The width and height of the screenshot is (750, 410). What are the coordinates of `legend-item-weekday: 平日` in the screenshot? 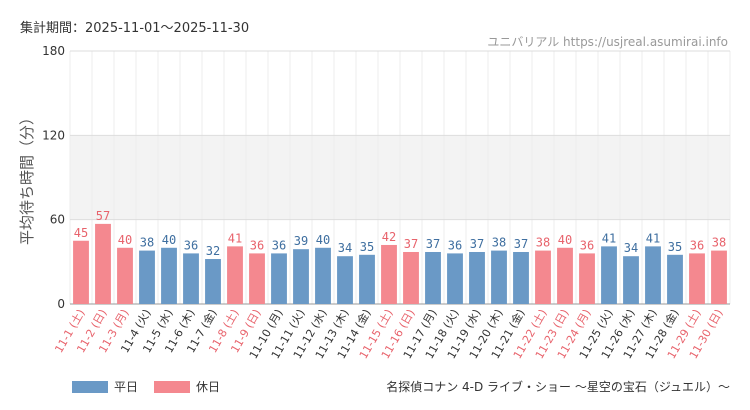 It's located at (105, 386).